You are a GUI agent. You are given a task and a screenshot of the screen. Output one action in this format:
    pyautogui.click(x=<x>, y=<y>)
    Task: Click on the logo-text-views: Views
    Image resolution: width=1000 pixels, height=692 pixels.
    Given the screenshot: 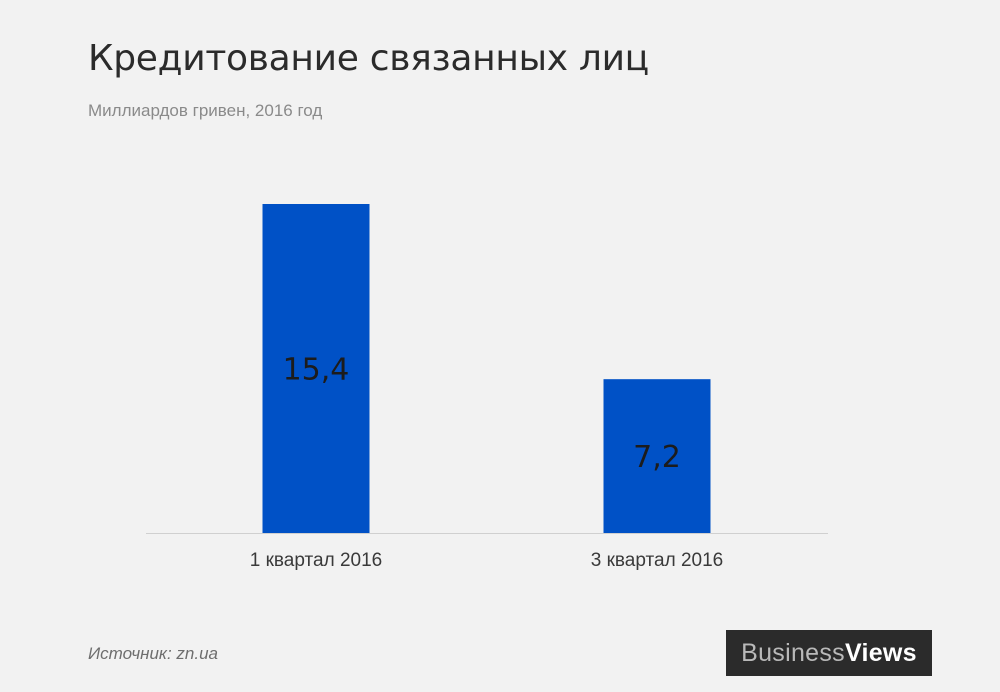 What is the action you would take?
    pyautogui.click(x=880, y=652)
    